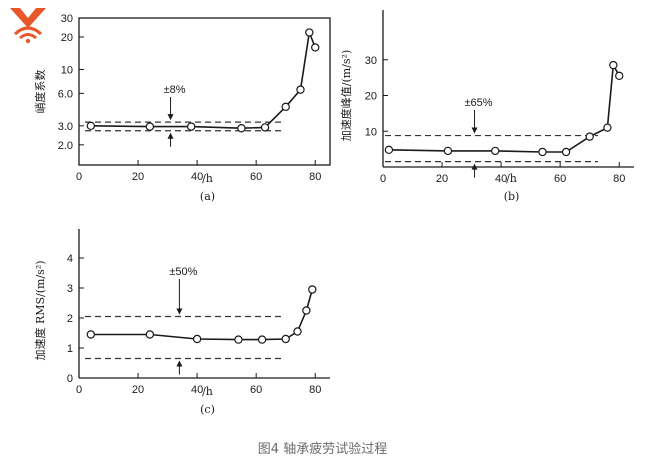 This screenshot has height=470, width=645. I want to click on x-tick-label-c: 40, so click(197, 390).